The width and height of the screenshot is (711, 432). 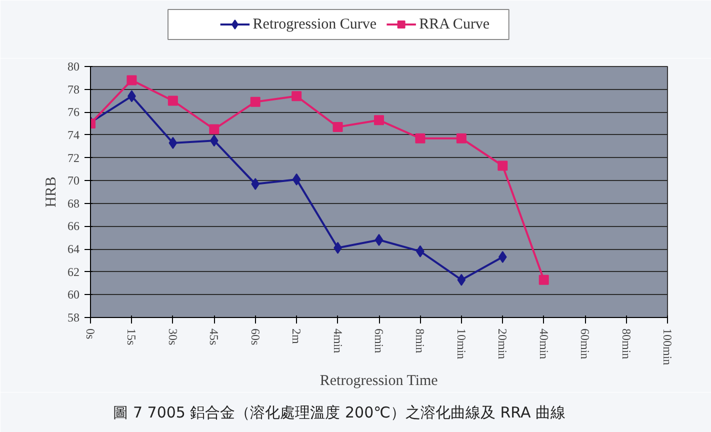 What do you see at coordinates (626, 344) in the screenshot?
I see `x-tick-label: 80min` at bounding box center [626, 344].